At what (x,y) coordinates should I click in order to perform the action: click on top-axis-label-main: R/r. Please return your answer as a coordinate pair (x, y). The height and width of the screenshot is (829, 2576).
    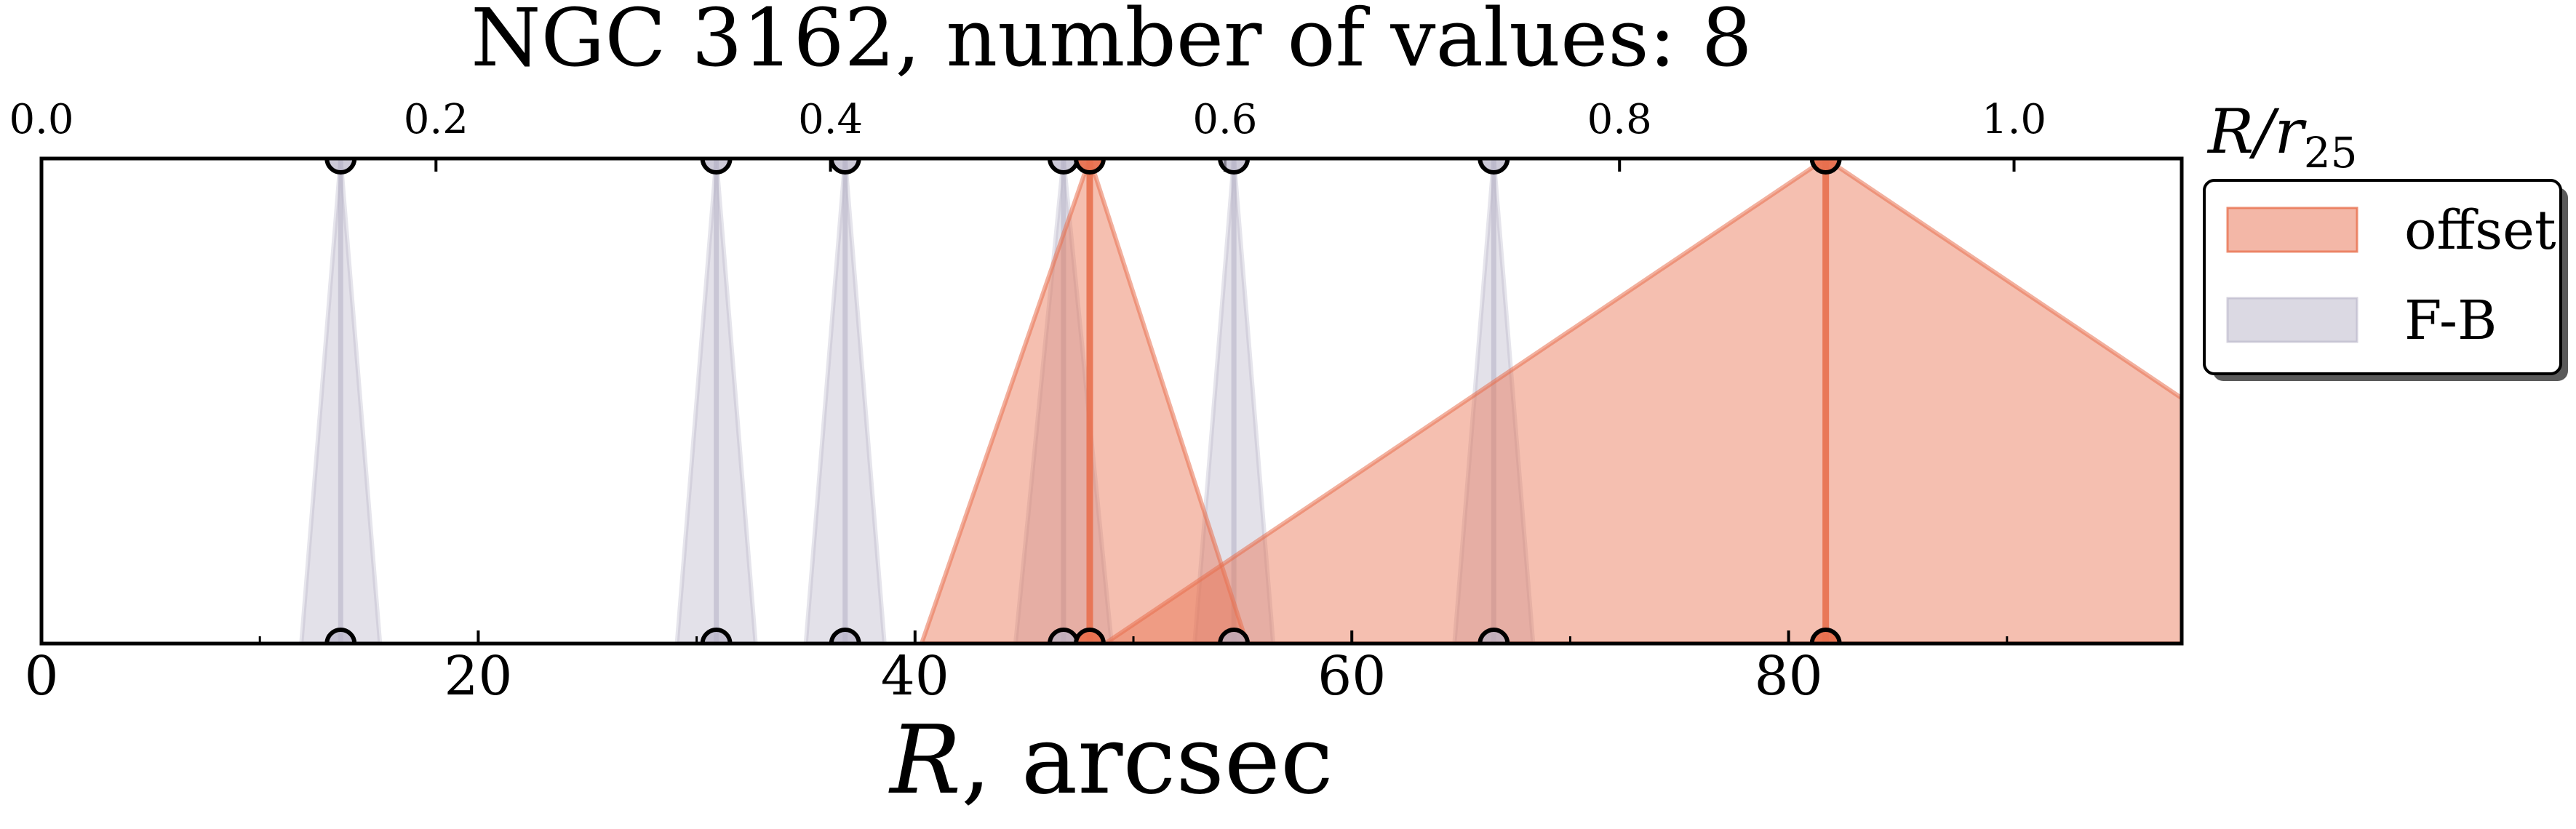
    Looking at the image, I should click on (2257, 132).